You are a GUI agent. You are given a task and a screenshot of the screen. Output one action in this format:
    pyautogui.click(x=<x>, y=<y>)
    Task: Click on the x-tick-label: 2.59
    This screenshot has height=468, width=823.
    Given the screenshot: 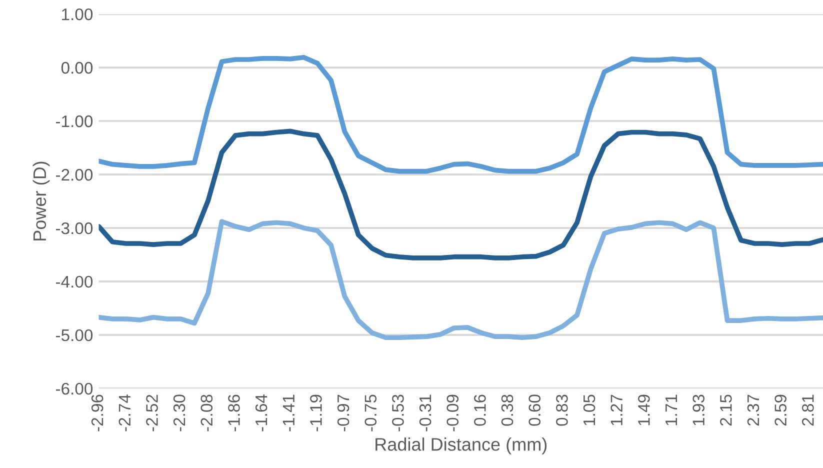 What is the action you would take?
    pyautogui.click(x=780, y=410)
    